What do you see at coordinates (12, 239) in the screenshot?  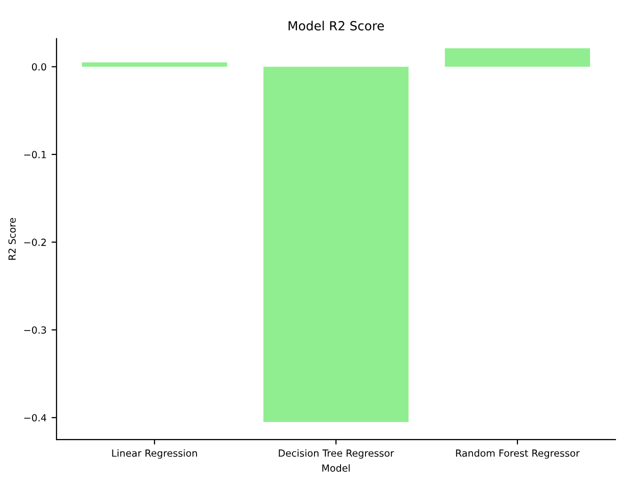 I see `y-axis-title: R2 Score` at bounding box center [12, 239].